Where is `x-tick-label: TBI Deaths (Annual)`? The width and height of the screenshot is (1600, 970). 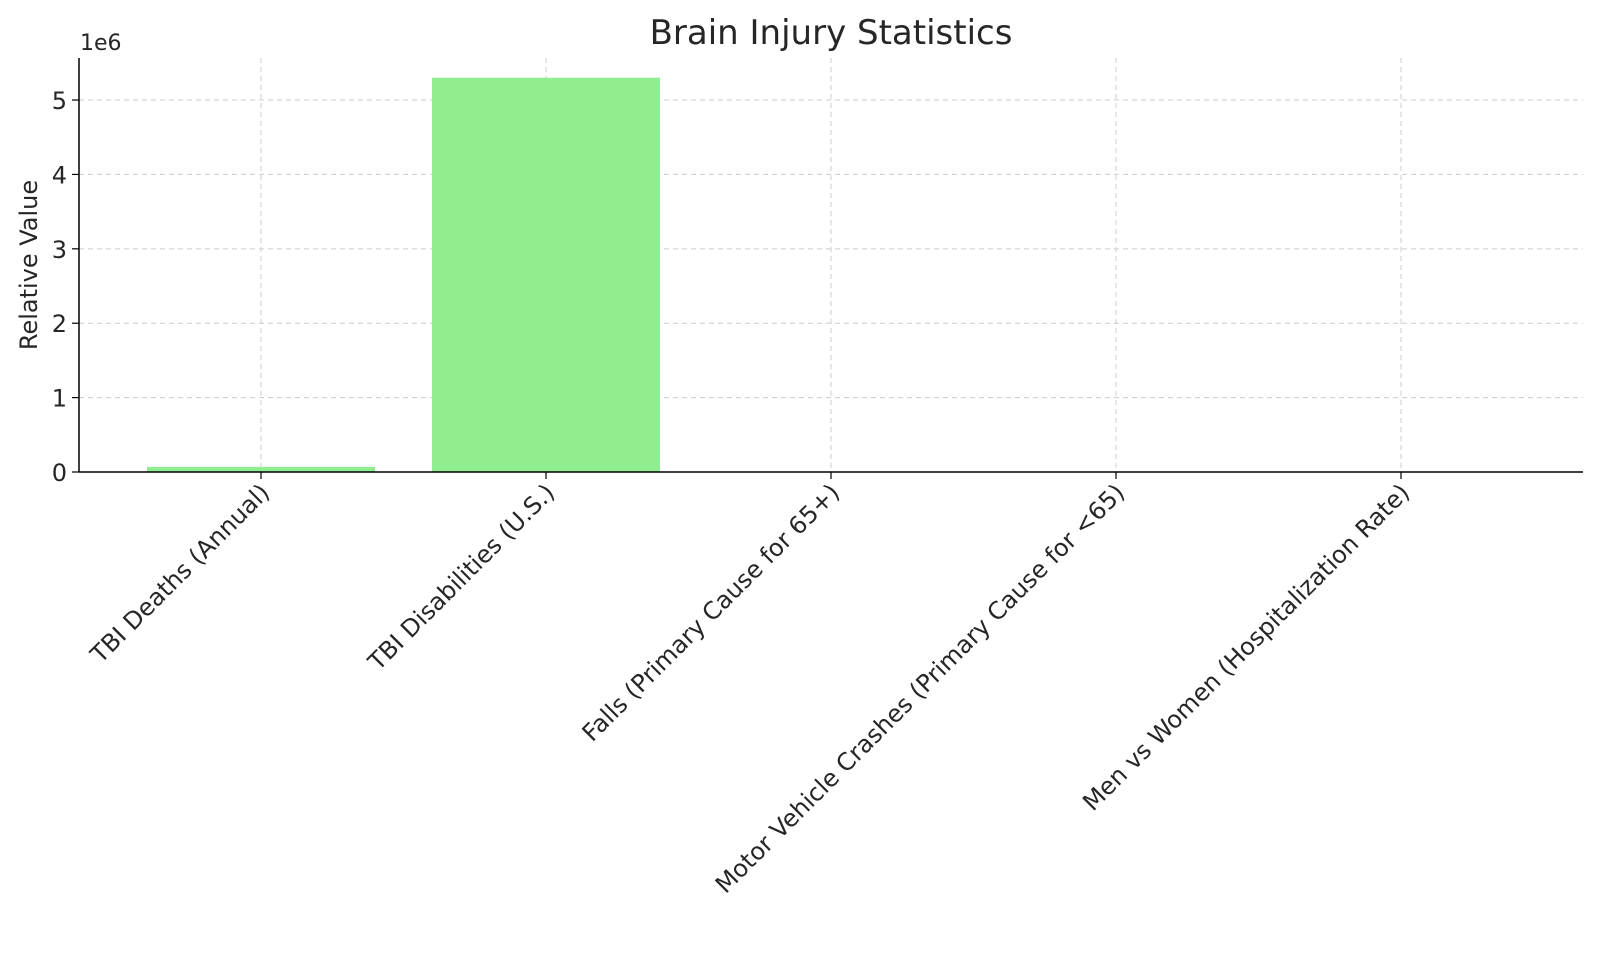
x-tick-label: TBI Deaths (Annual) is located at coordinates (180, 573).